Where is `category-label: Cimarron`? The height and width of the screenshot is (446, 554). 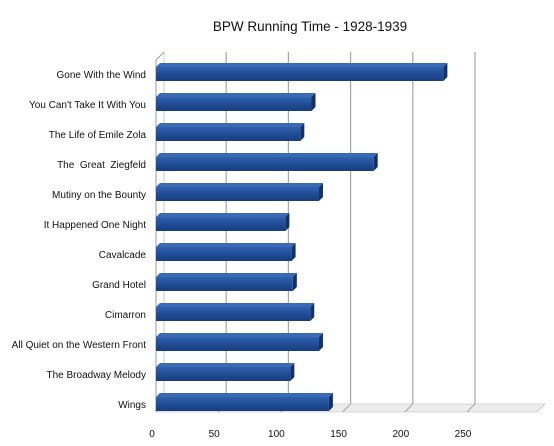
category-label: Cimarron is located at coordinates (125, 315).